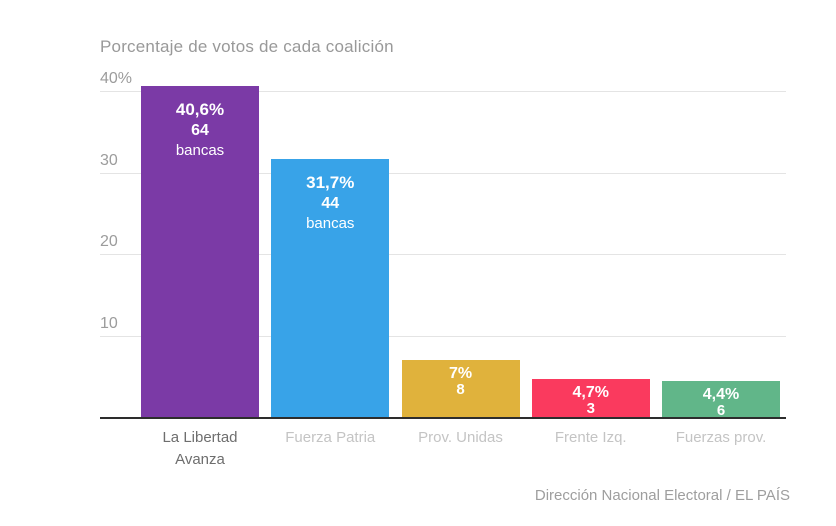  I want to click on bar-percent-text: 7%, so click(460, 373).